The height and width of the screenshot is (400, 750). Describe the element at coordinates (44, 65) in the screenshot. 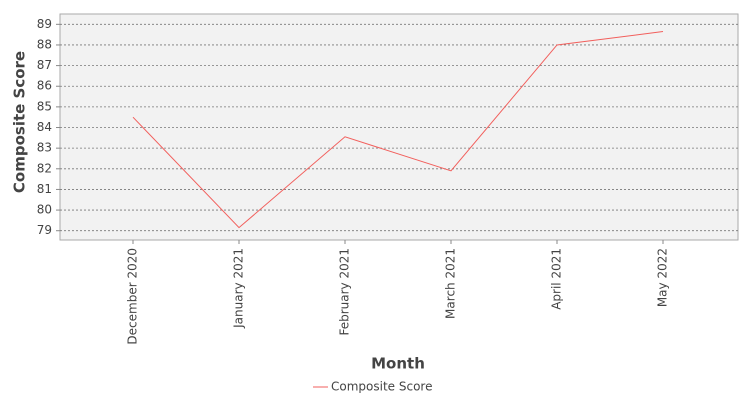

I see `y-tick-label: 87` at that location.